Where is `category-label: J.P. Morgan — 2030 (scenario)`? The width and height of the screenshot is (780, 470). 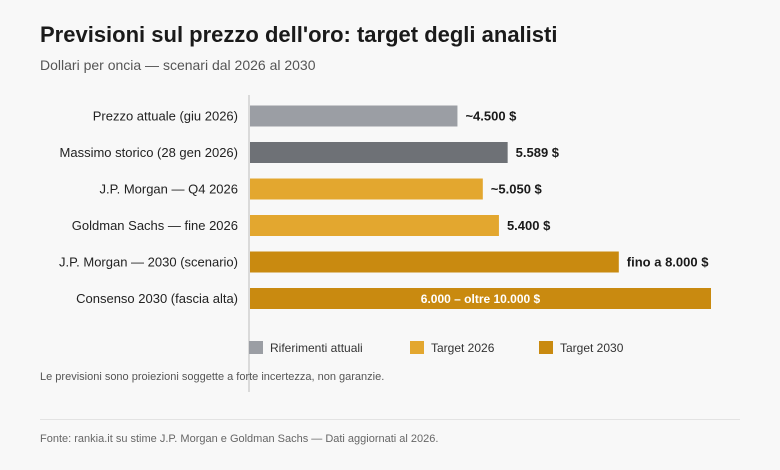 category-label: J.P. Morgan — 2030 (scenario) is located at coordinates (148, 262).